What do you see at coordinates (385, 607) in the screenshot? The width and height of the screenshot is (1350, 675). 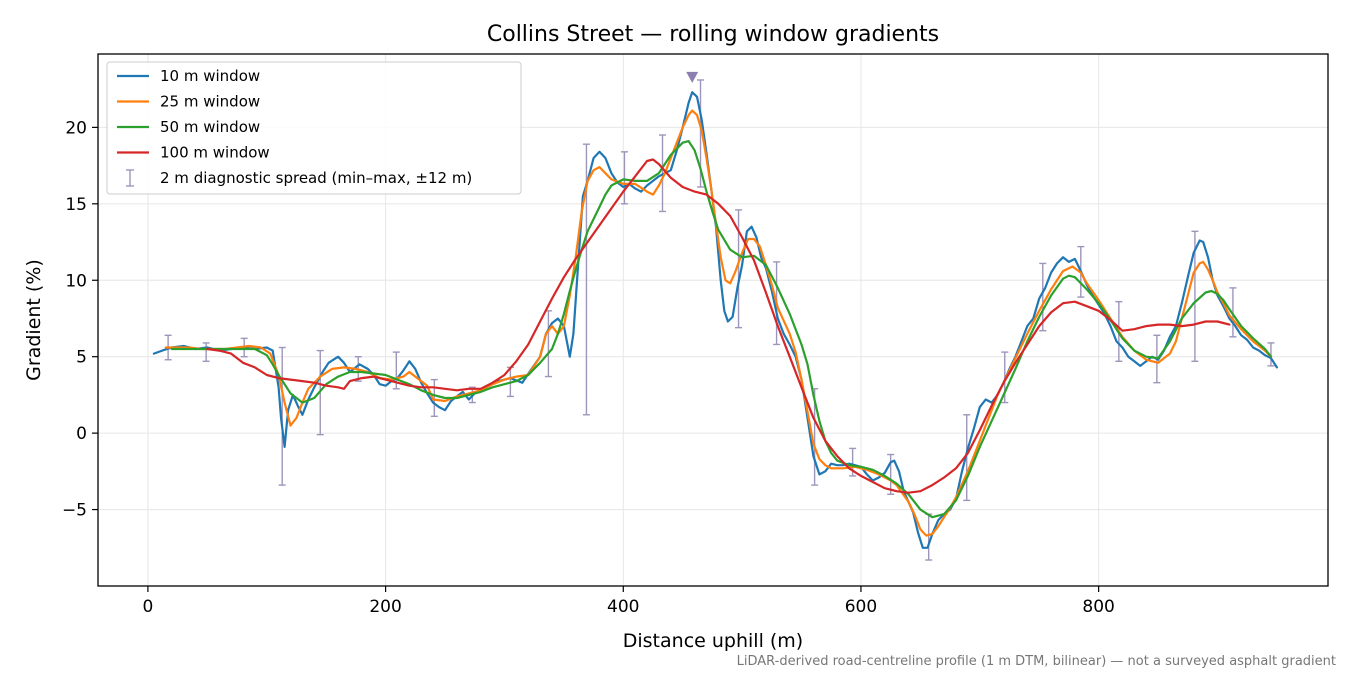 I see `x-tick-label: 200` at bounding box center [385, 607].